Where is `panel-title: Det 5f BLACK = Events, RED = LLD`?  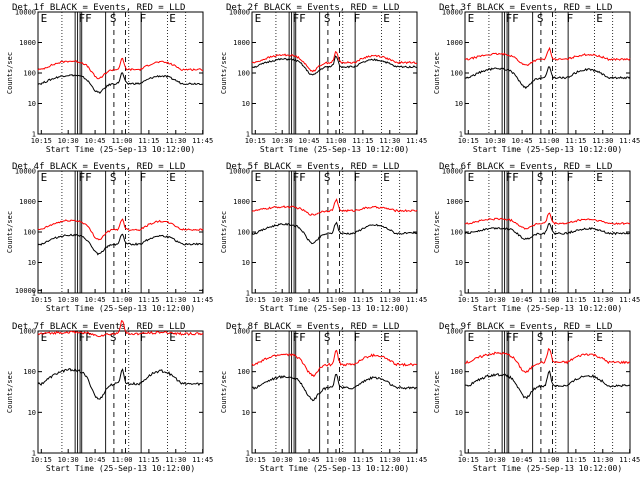 panel-title: Det 5f BLACK = Events, RED = LLD is located at coordinates (312, 167).